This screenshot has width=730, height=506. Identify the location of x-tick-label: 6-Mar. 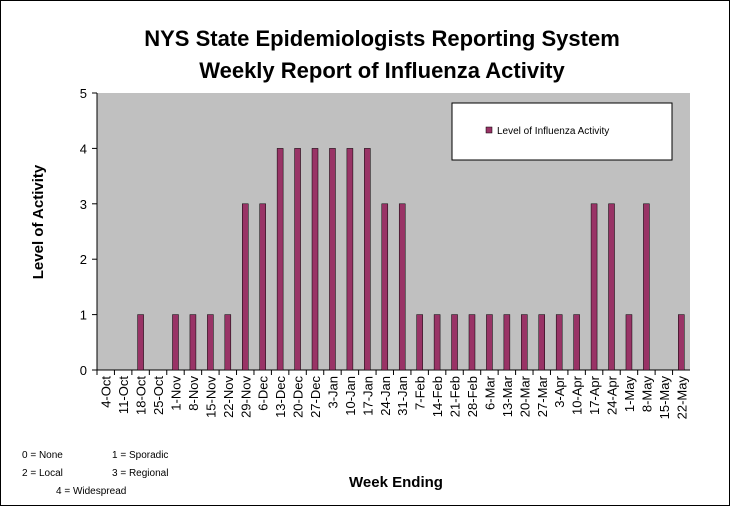
(489, 392).